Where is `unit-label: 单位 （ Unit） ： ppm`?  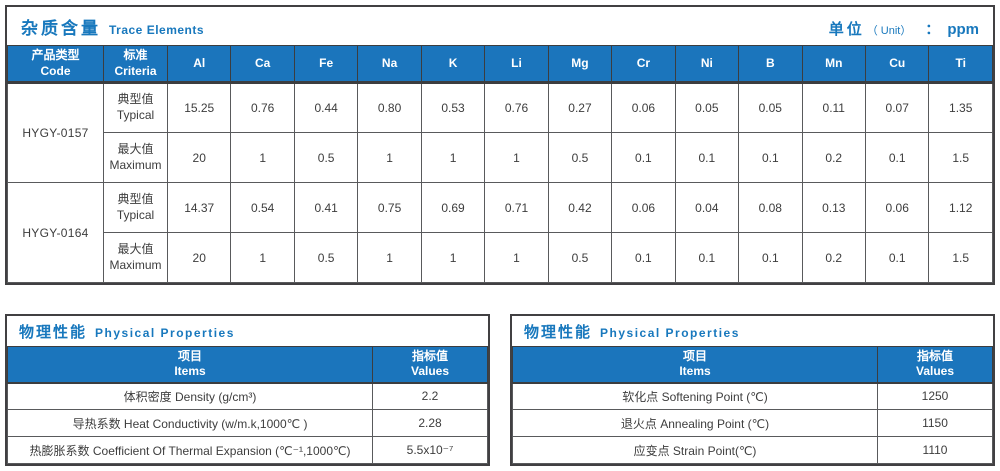 unit-label: 单位 （ Unit） ： ppm is located at coordinates (904, 28).